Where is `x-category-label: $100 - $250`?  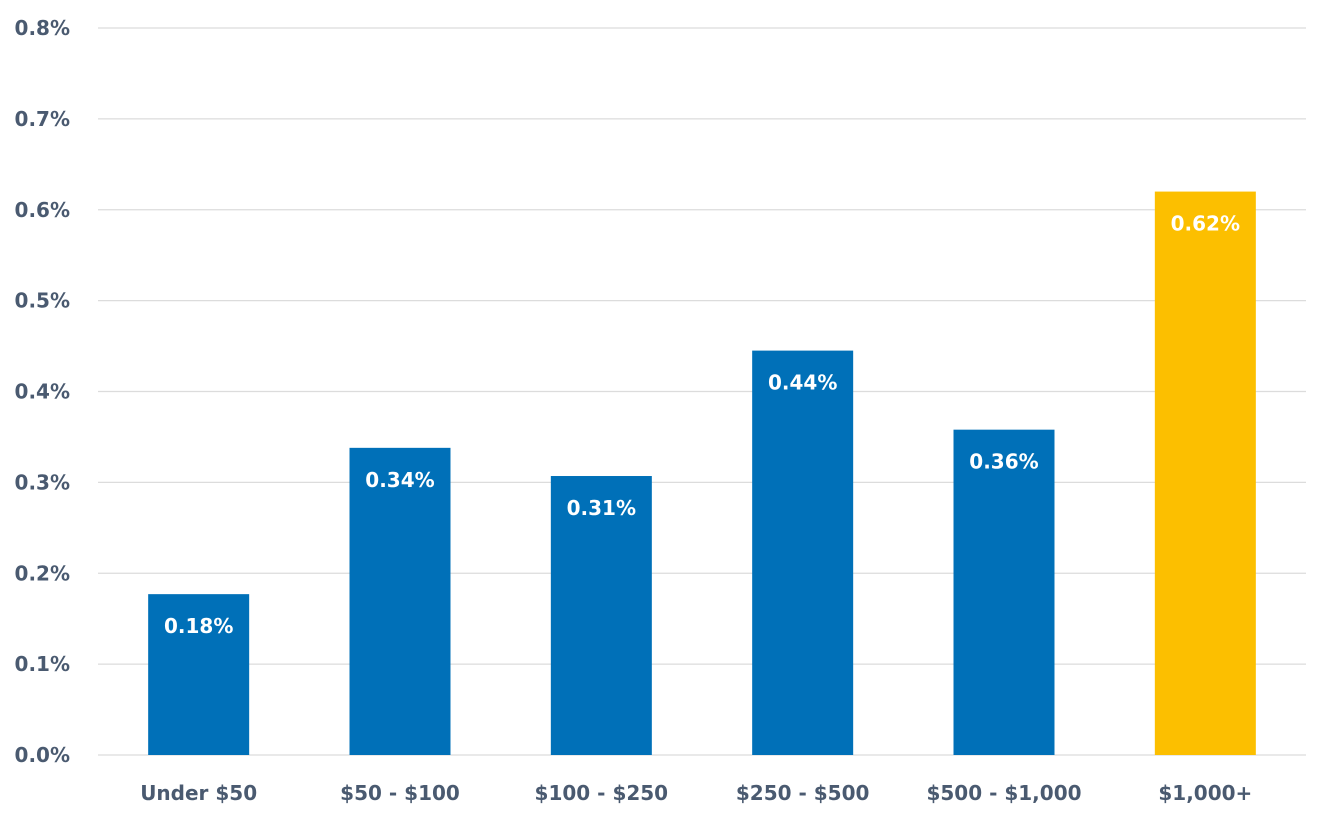
x-category-label: $100 - $250 is located at coordinates (602, 793).